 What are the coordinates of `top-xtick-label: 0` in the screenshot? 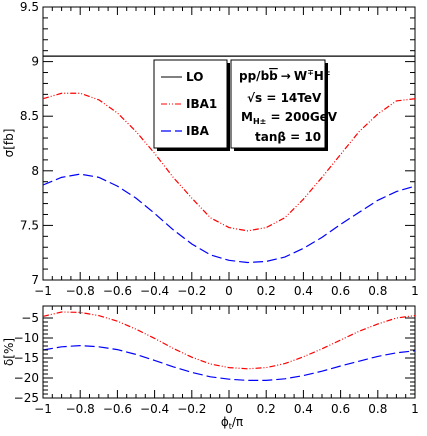 It's located at (229, 291).